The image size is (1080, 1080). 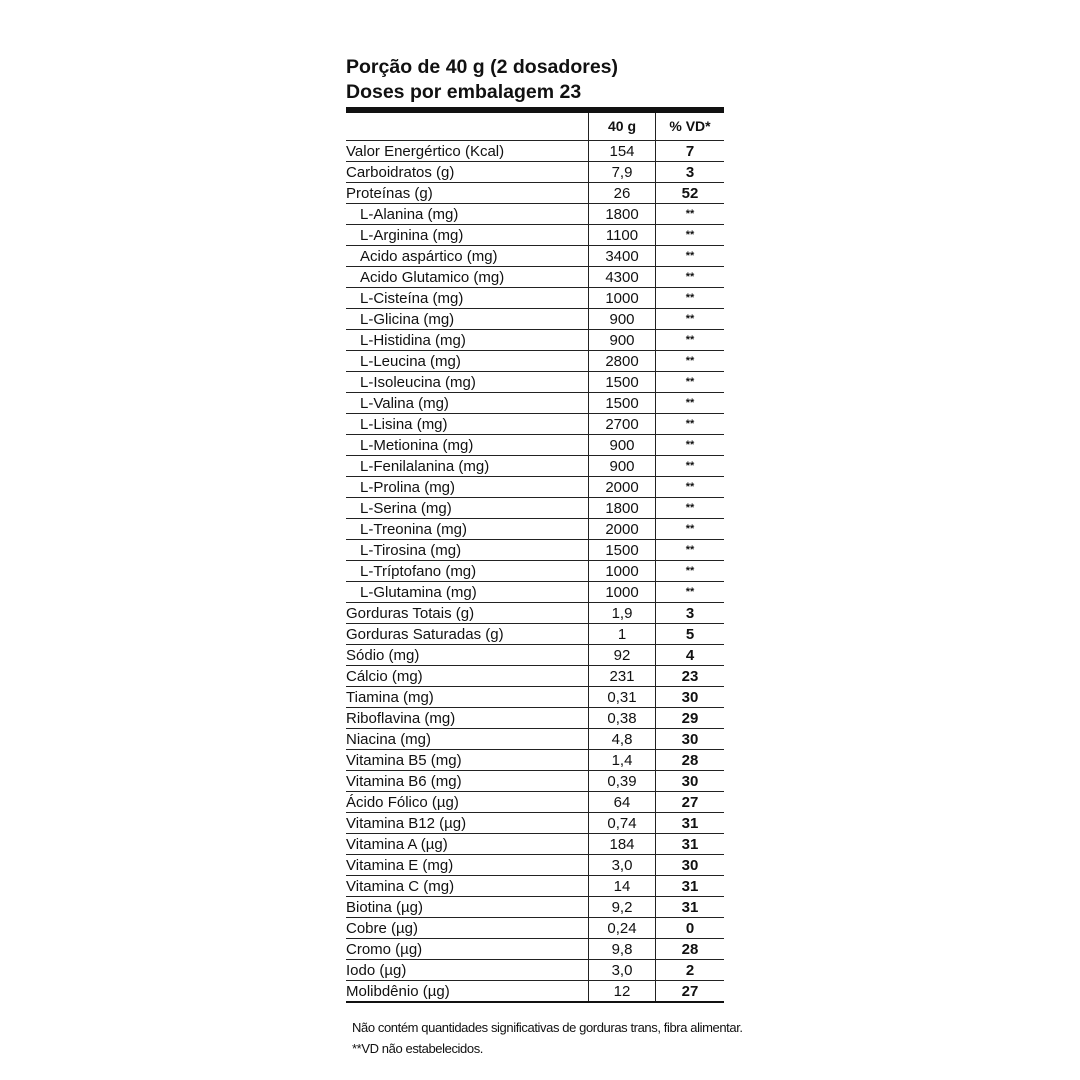 I want to click on nutrient-name: L-Valina (mg), so click(x=467, y=403).